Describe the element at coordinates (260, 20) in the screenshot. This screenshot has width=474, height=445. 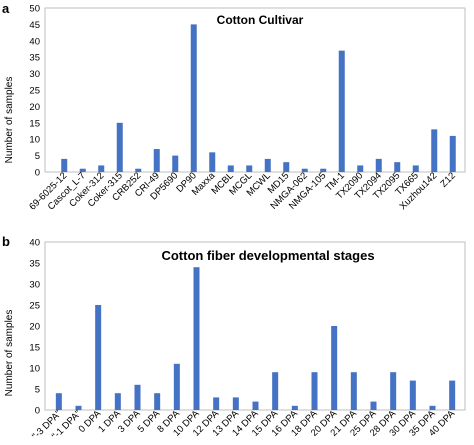
I see `chart-title: Cotton Cultivar` at that location.